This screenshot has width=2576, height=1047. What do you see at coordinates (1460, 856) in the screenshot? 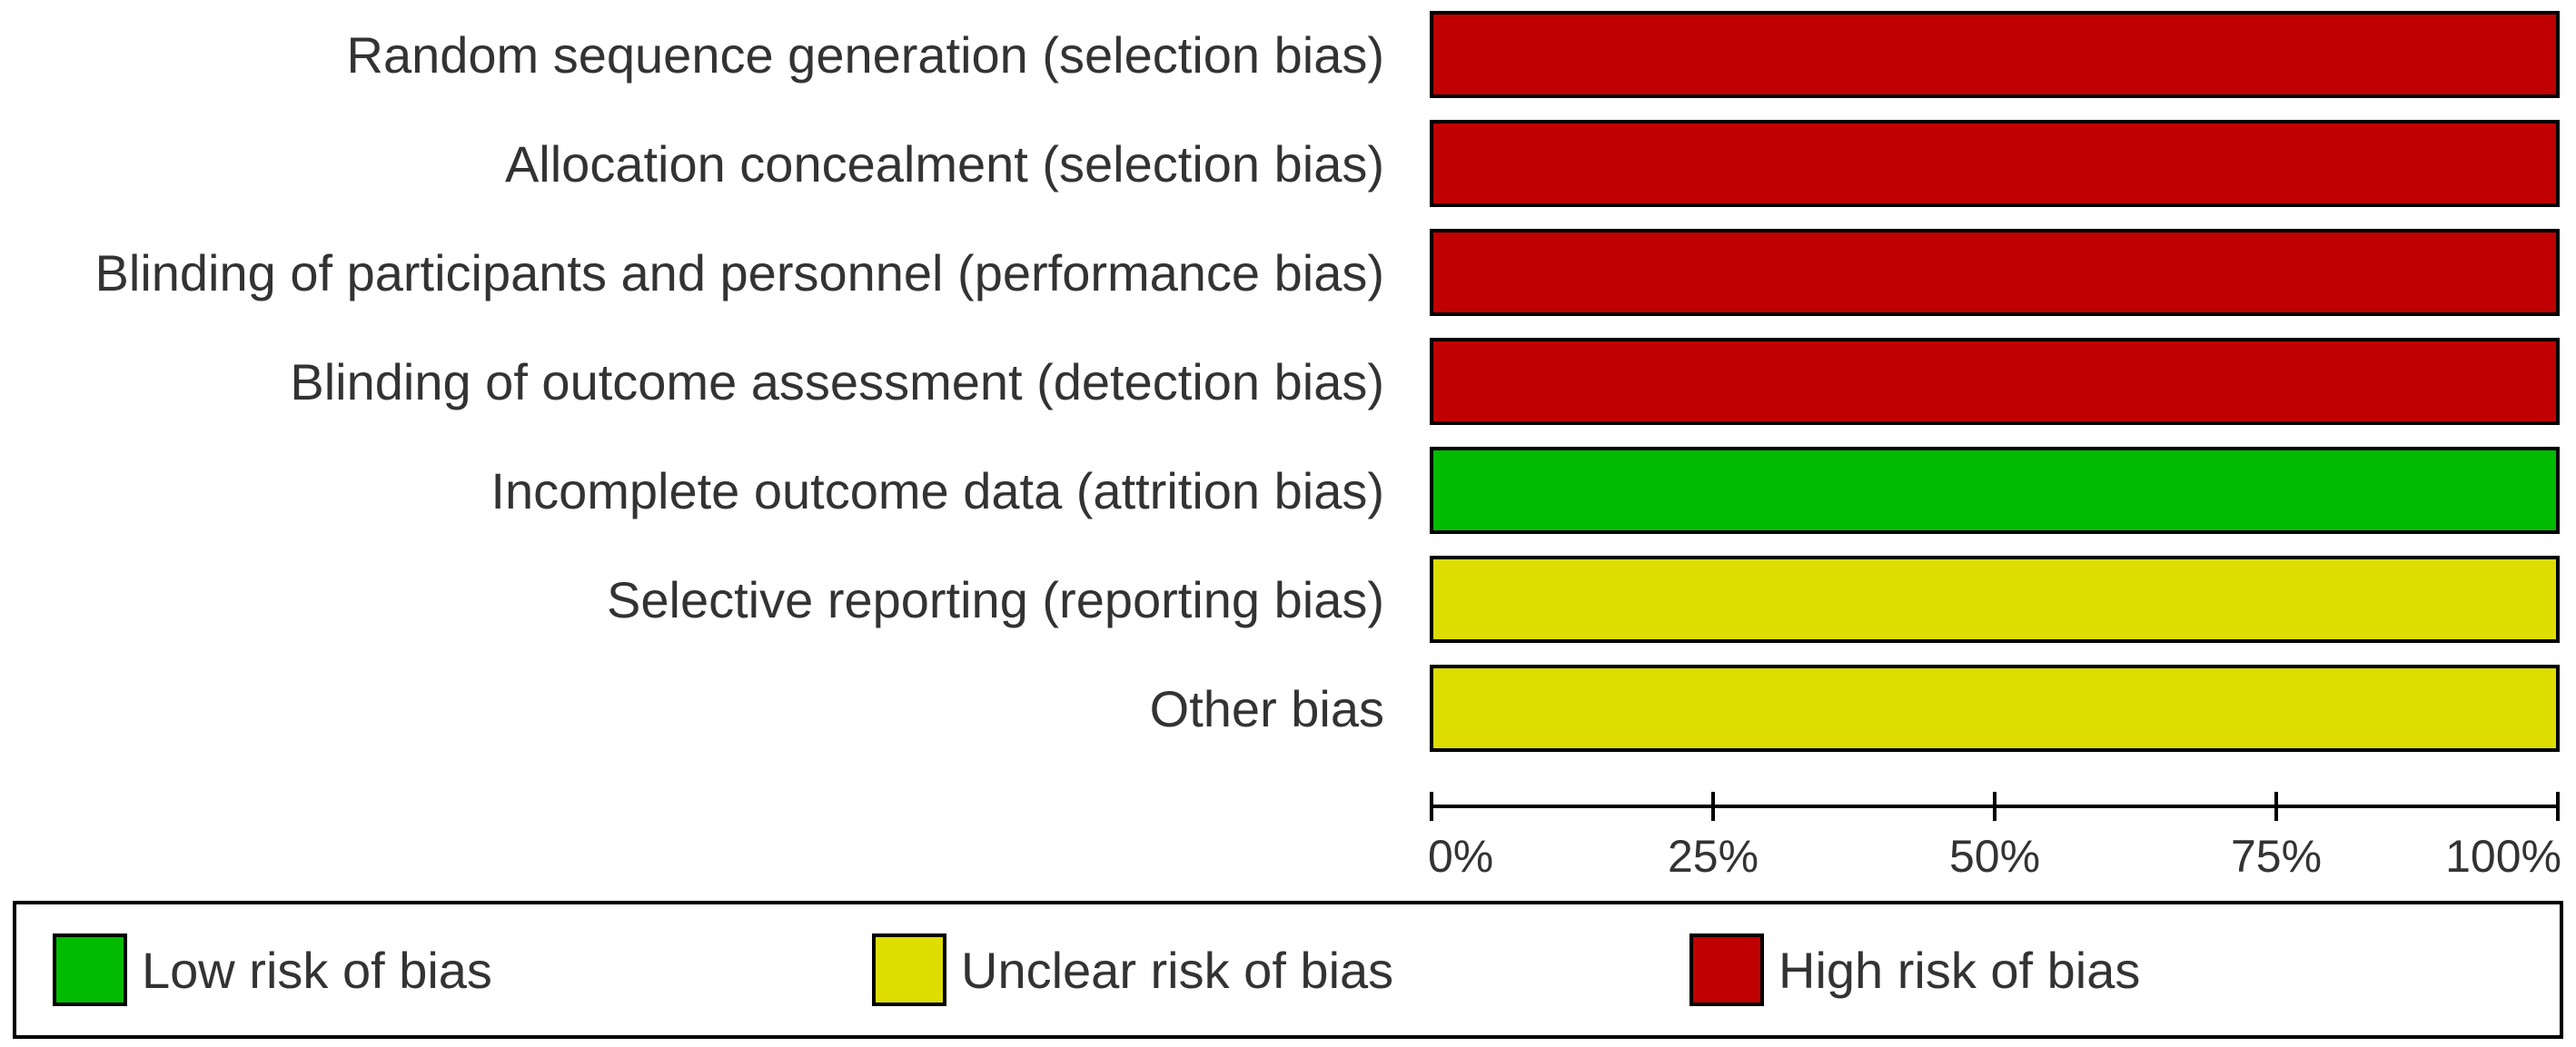
I see `x-tick-label-0: 0%` at bounding box center [1460, 856].